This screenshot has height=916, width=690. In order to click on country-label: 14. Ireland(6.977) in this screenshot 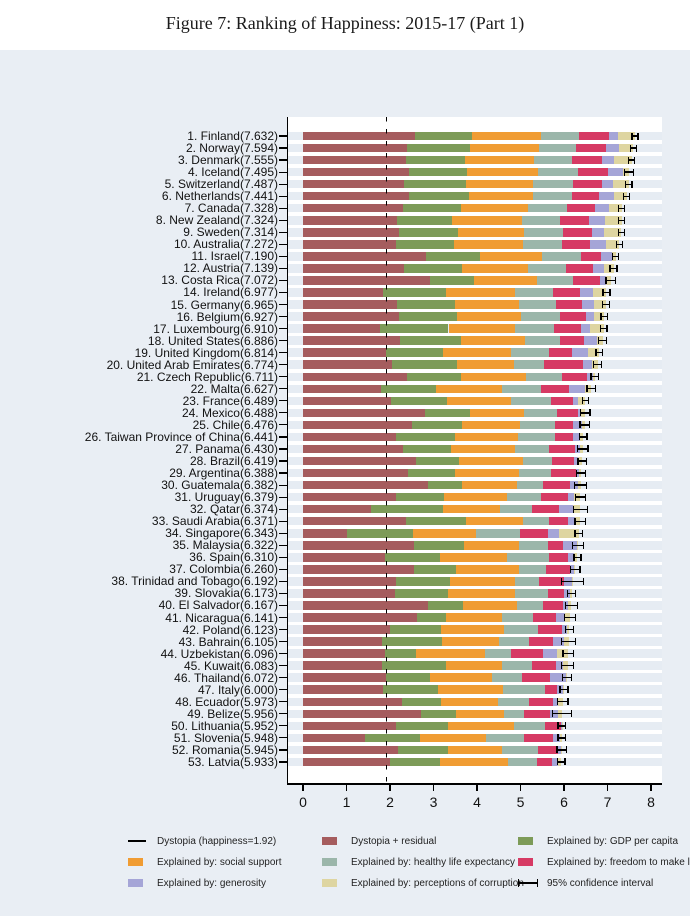, I will do `click(230, 292)`.